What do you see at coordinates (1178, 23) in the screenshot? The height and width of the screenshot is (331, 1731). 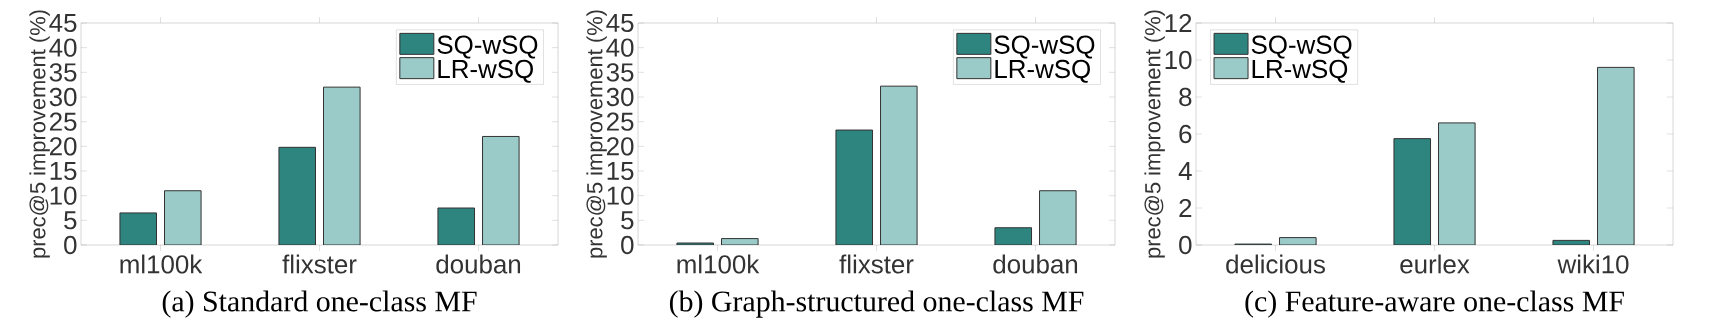 I see `y-tick-label: 12` at bounding box center [1178, 23].